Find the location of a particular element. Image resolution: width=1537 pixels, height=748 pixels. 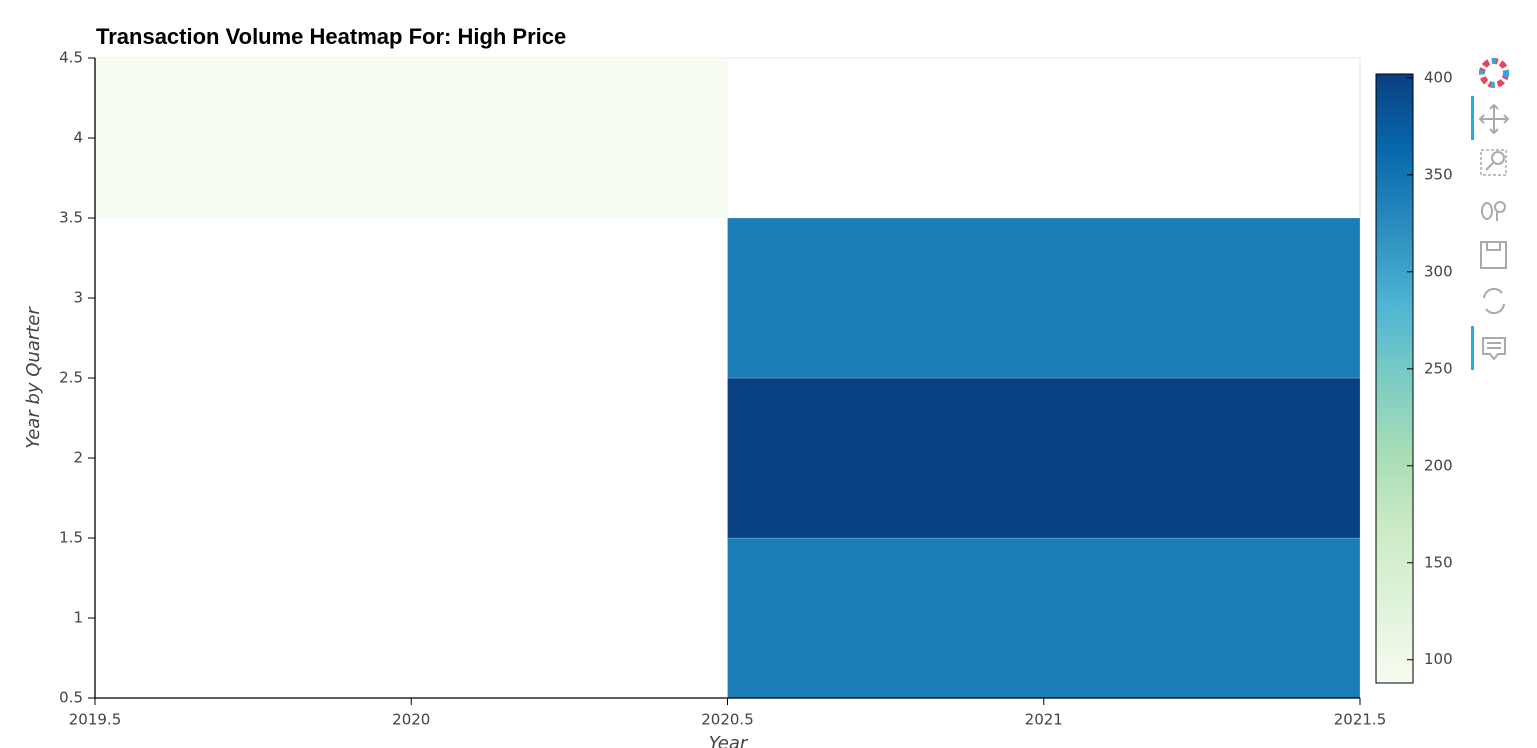

colorbar is located at coordinates (1394, 378).